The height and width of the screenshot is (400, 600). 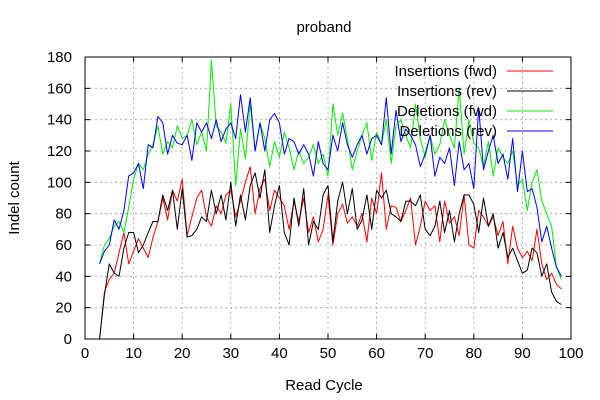 I want to click on x-tick-label: 90, so click(x=522, y=353).